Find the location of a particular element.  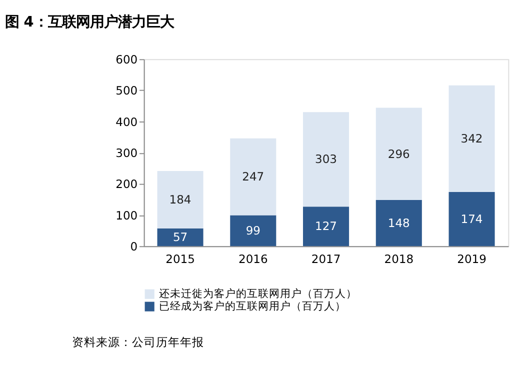

legend-label: 已经成为客户的互联网用户（百万人） is located at coordinates (252, 305).